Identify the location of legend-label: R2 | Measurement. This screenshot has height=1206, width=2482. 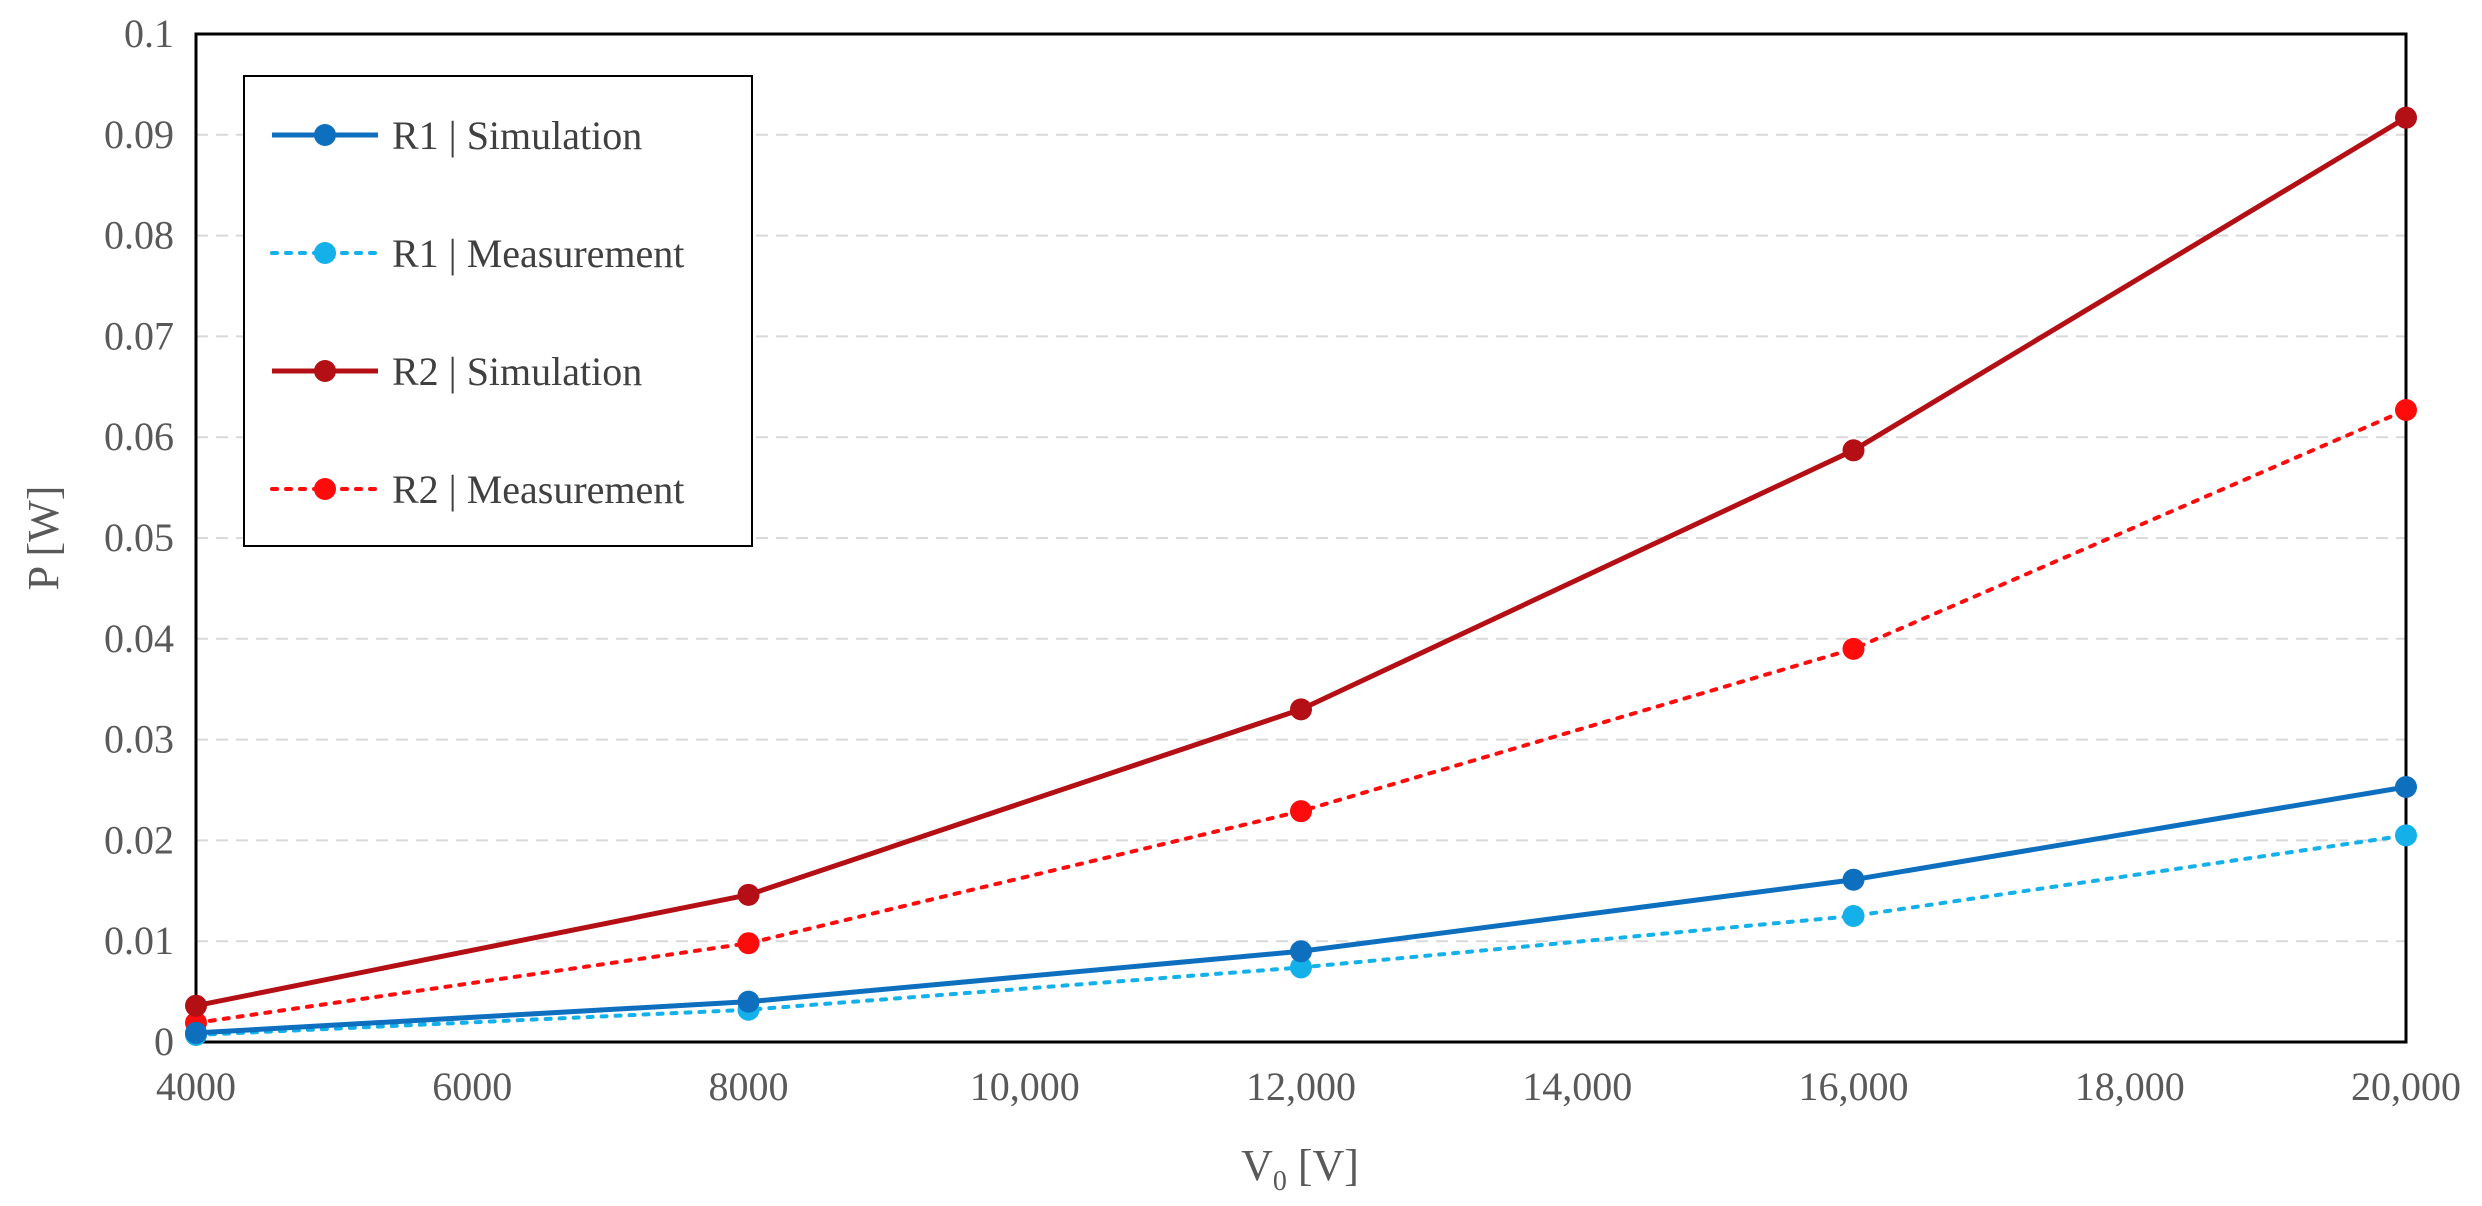
(538, 489).